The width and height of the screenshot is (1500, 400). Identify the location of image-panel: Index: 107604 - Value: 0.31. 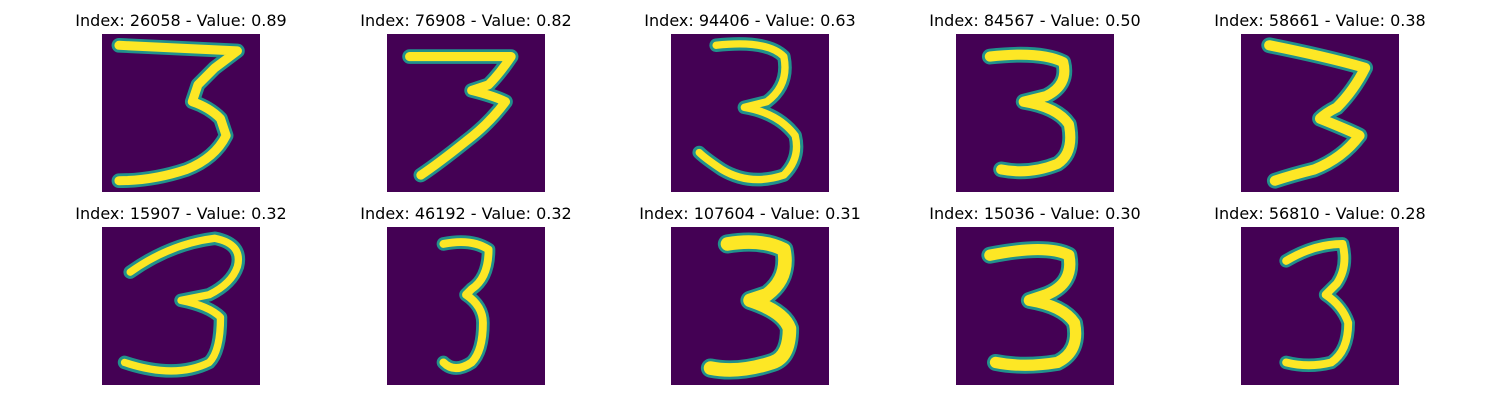
(750, 295).